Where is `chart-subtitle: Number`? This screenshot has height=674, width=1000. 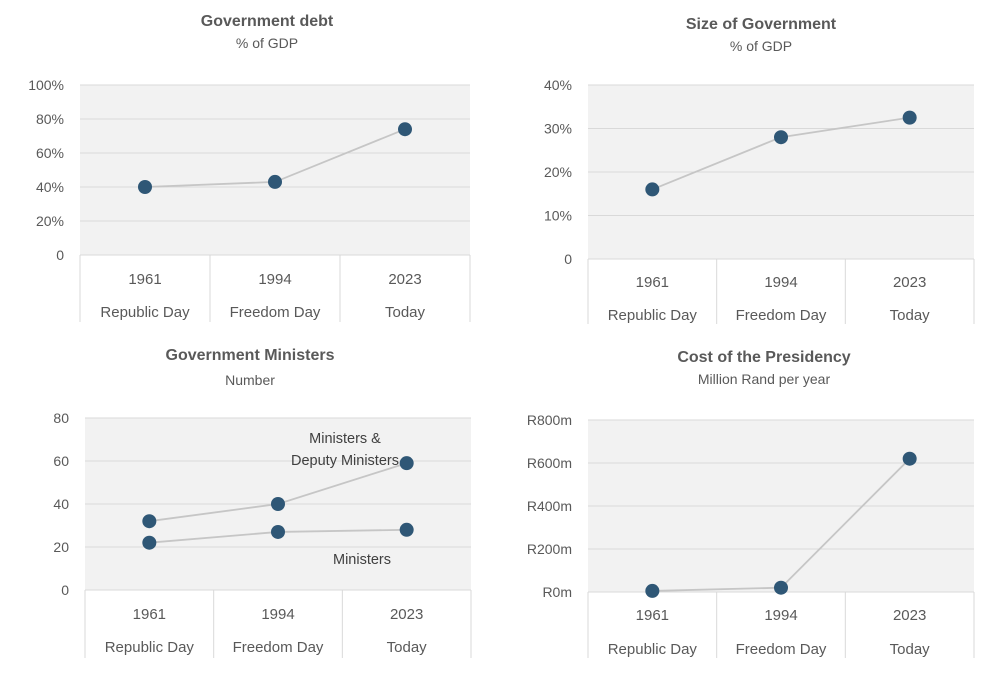 chart-subtitle: Number is located at coordinates (250, 380).